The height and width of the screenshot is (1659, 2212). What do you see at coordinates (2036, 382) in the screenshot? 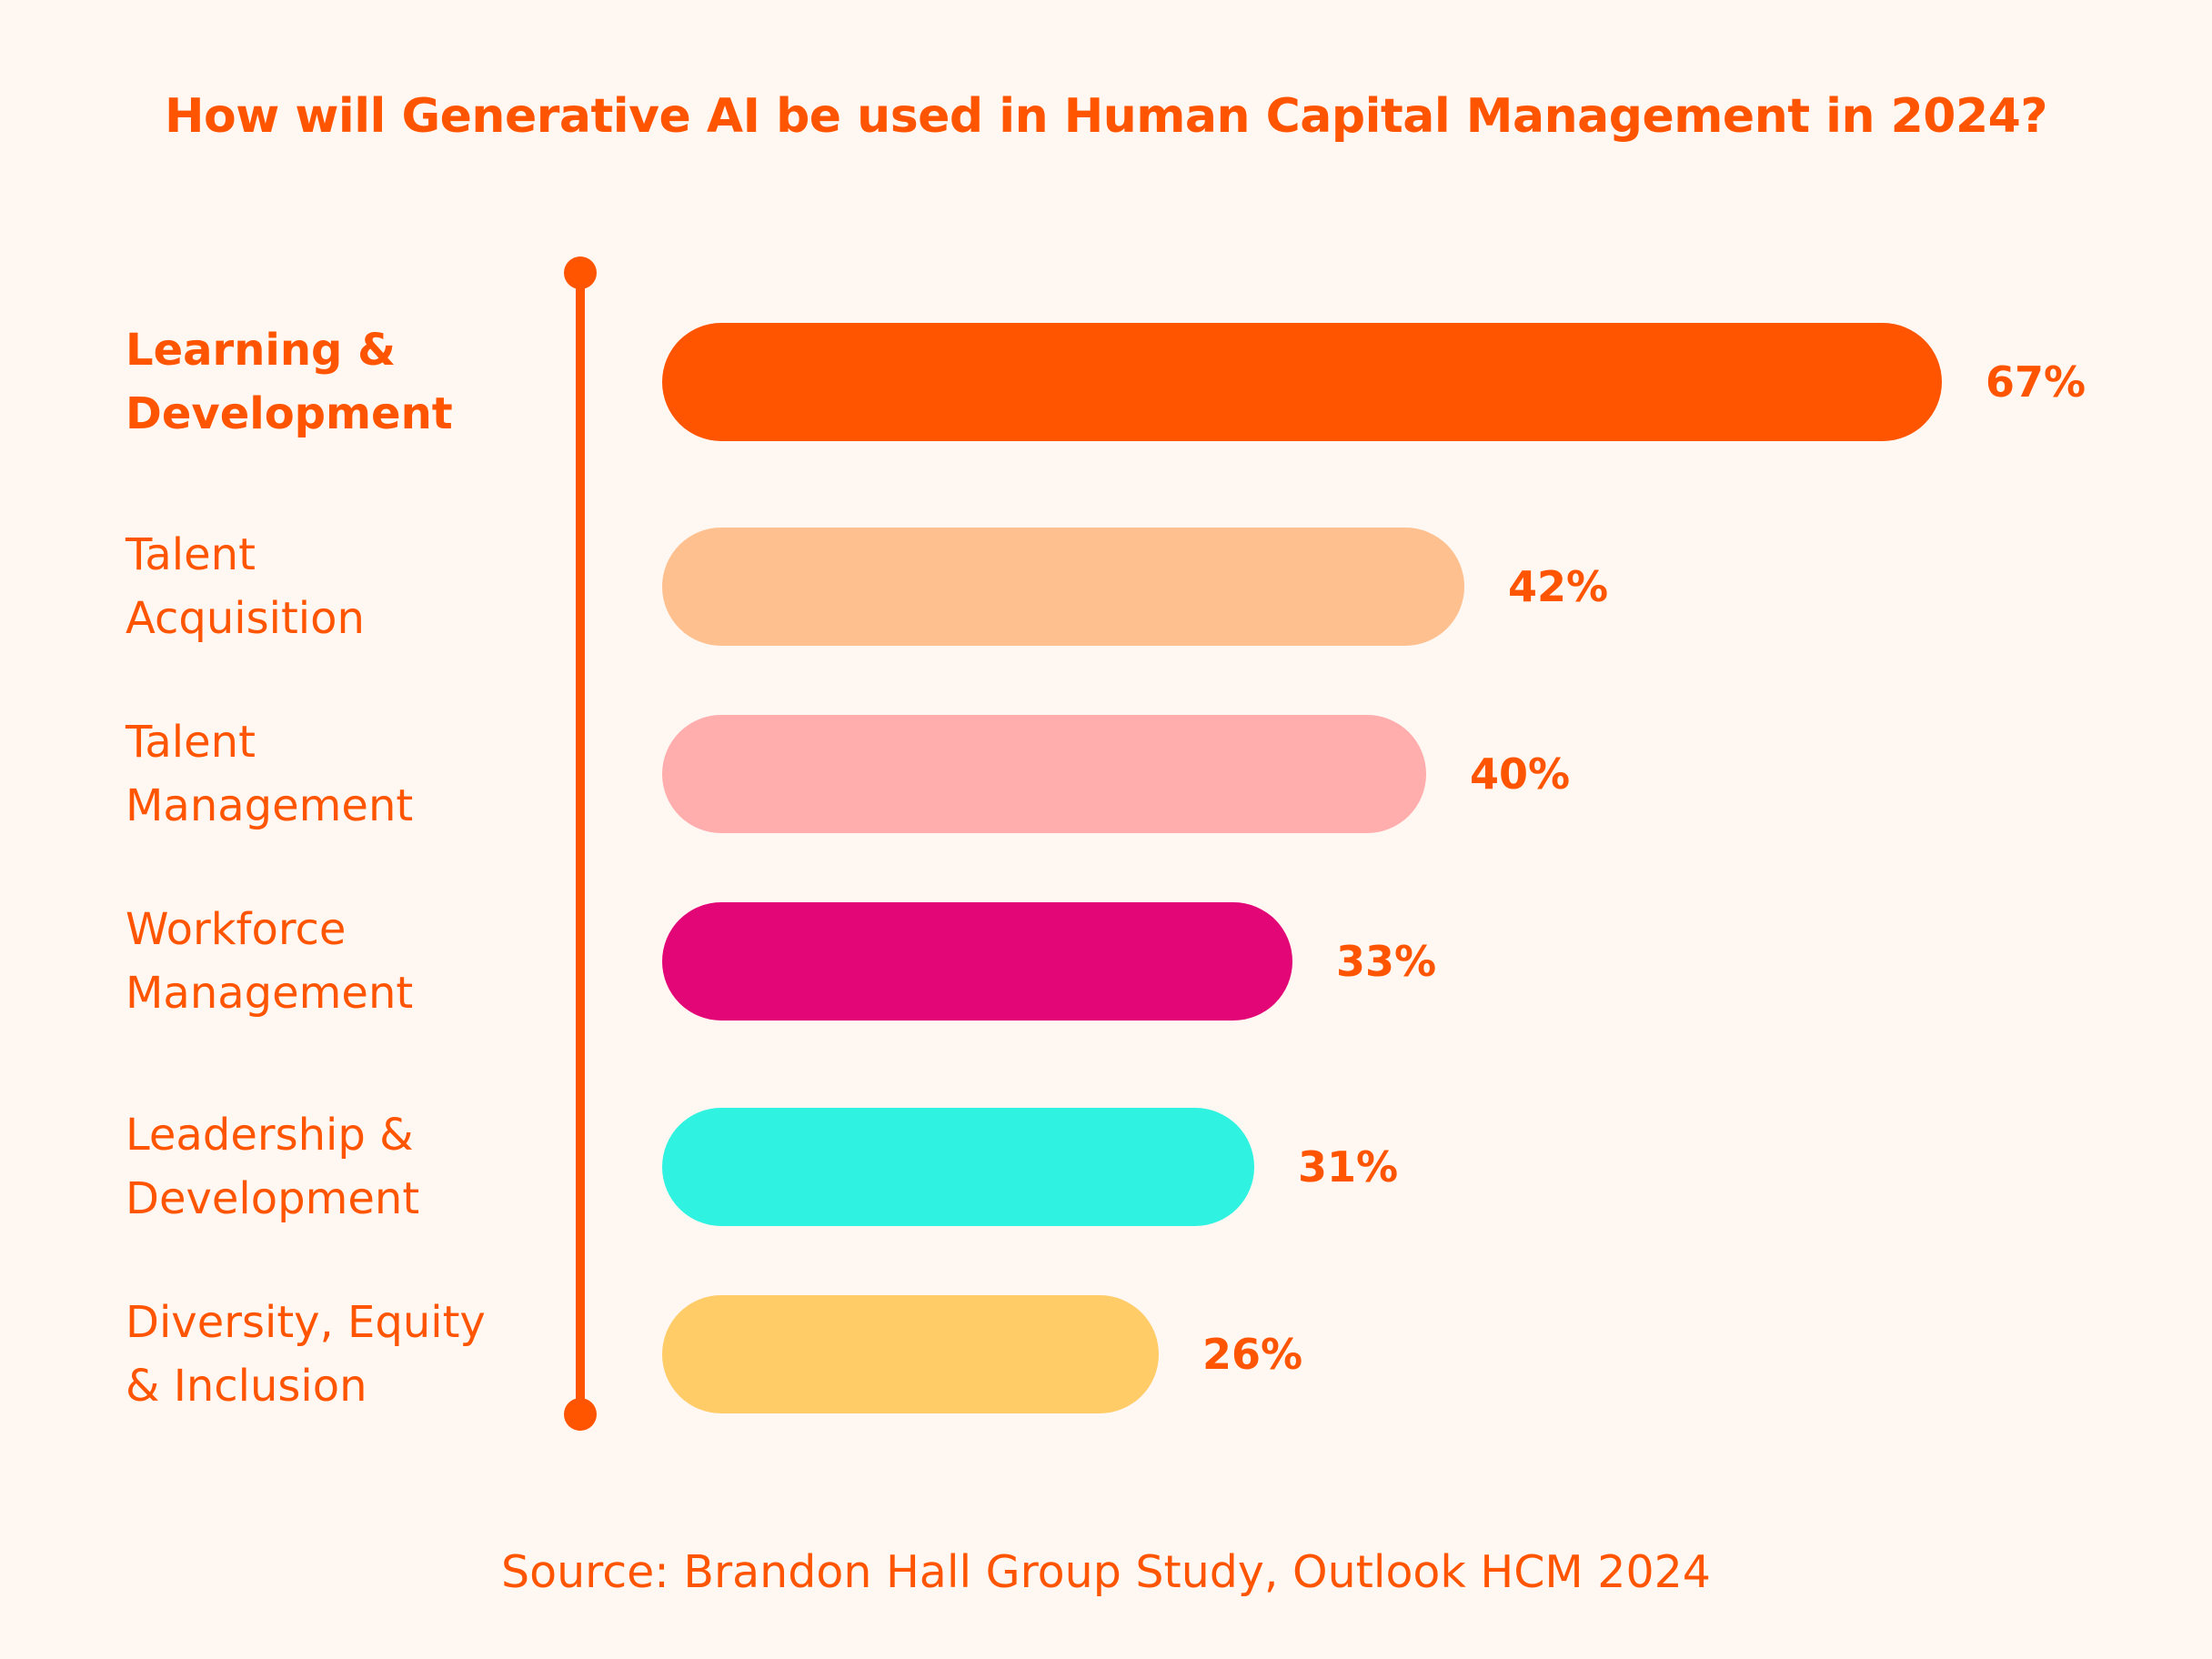
I see `value-label-0: 67%` at bounding box center [2036, 382].